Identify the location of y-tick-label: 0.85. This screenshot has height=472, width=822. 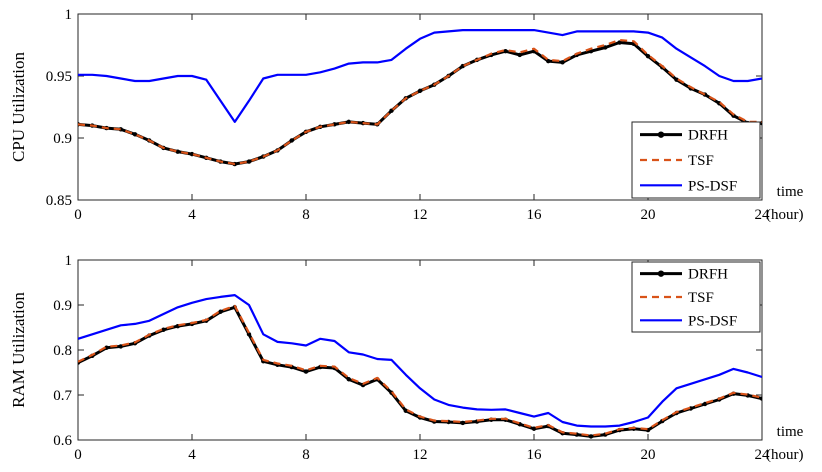
(59, 201).